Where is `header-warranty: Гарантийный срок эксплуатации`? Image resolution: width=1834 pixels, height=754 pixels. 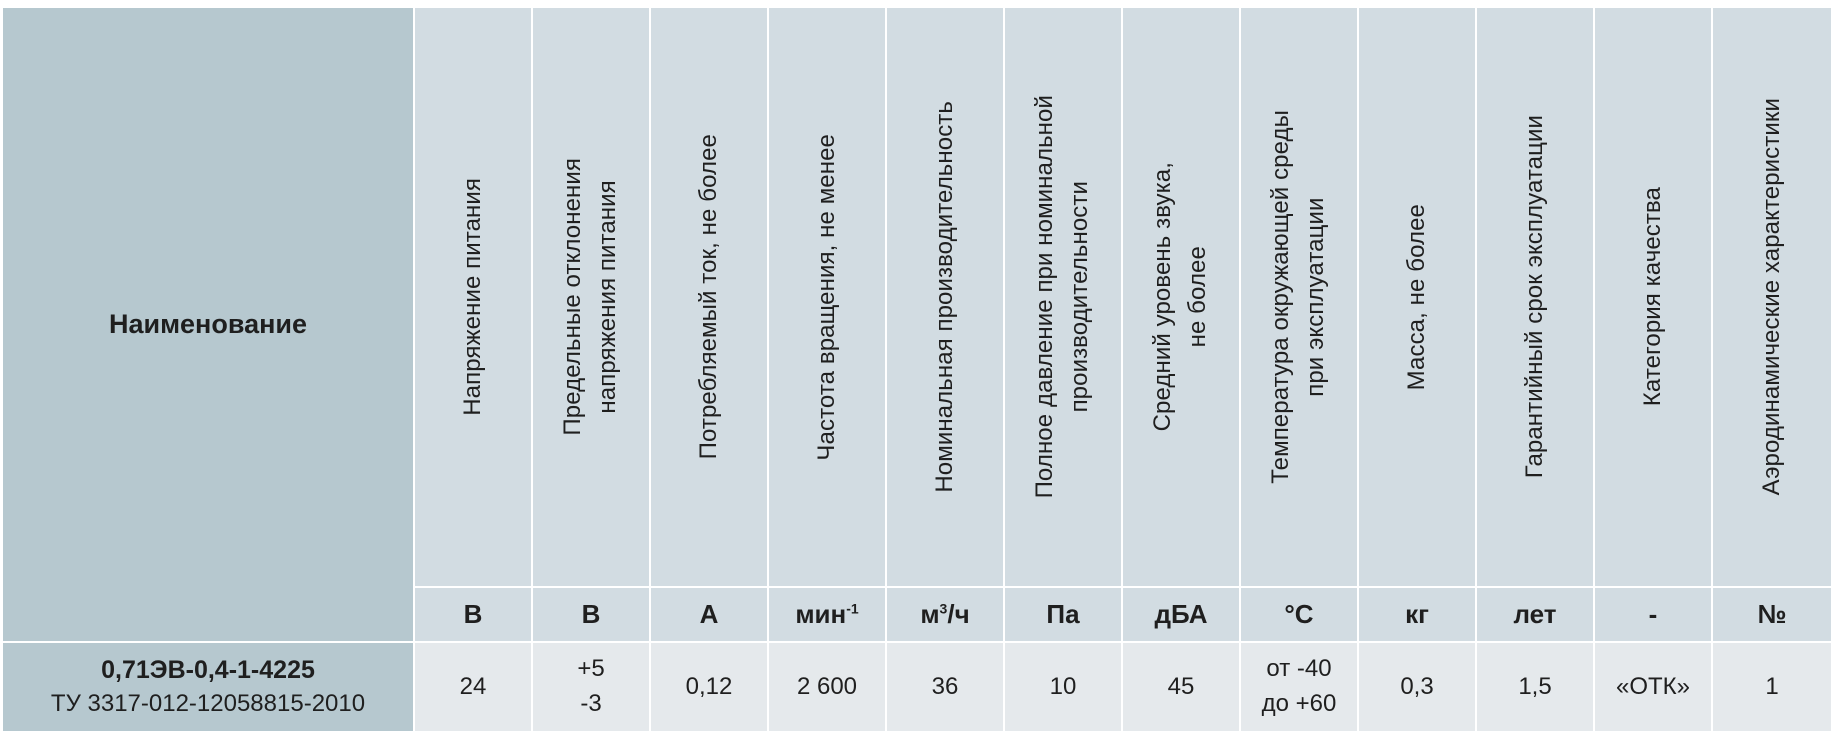
header-warranty: Гарантийный срок эксплуатации is located at coordinates (1535, 298).